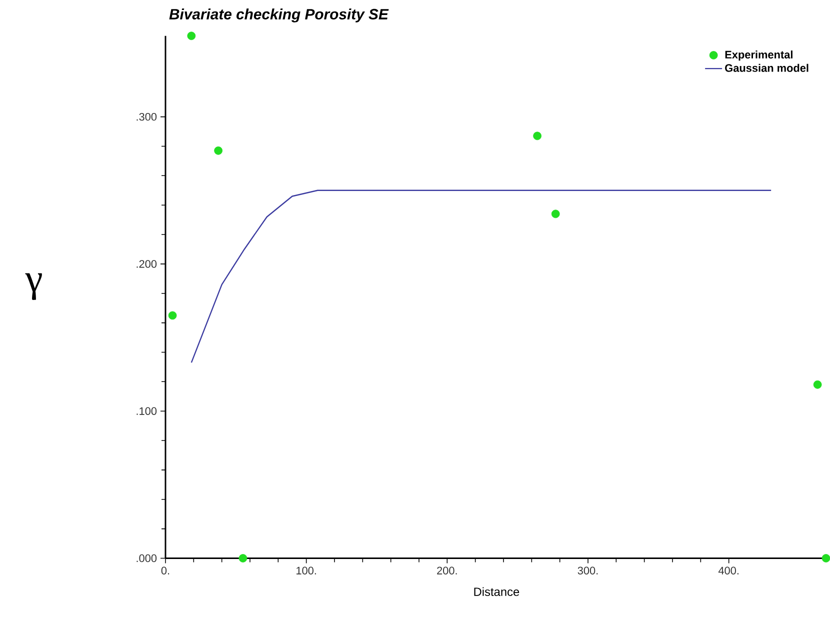 The height and width of the screenshot is (643, 830). What do you see at coordinates (146, 116) in the screenshot?
I see `y-tick-label: .300` at bounding box center [146, 116].